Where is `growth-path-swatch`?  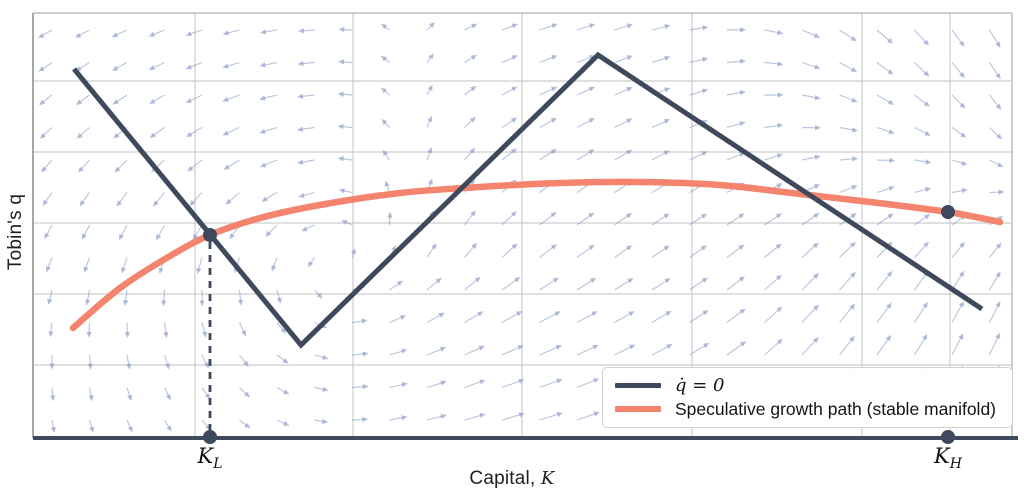
growth-path-swatch is located at coordinates (638, 409).